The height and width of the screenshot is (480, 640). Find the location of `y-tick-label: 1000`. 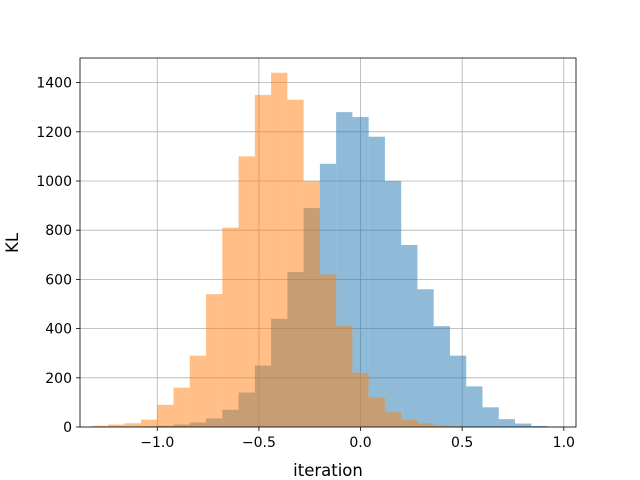

y-tick-label: 1000 is located at coordinates (54, 182).